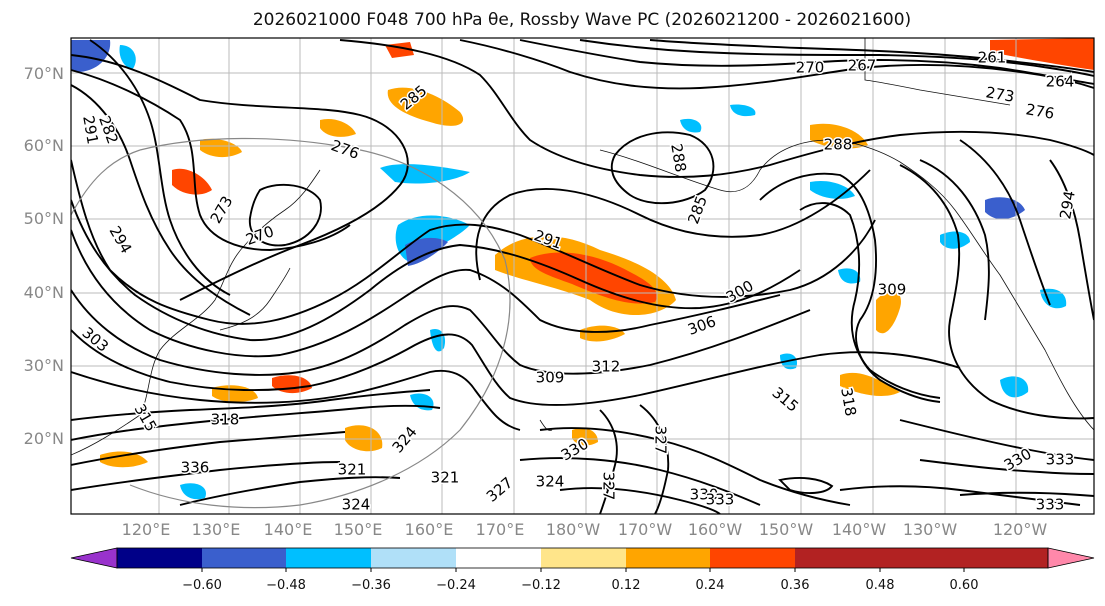  What do you see at coordinates (992, 58) in the screenshot?
I see `contour-label: 261` at bounding box center [992, 58].